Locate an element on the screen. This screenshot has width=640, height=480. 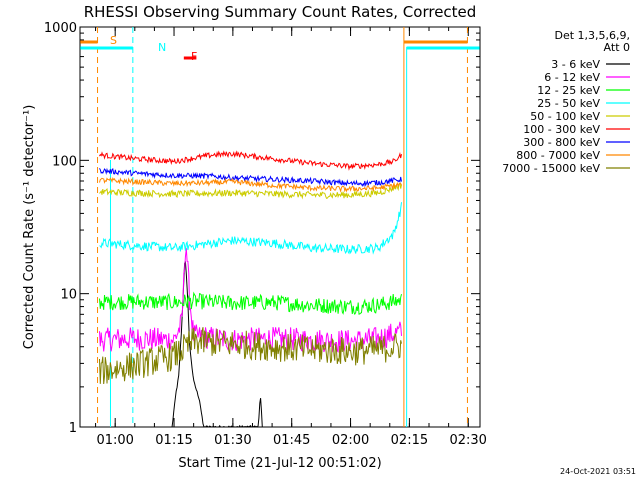
legend-label: 25 - 50 keV is located at coordinates (568, 103).